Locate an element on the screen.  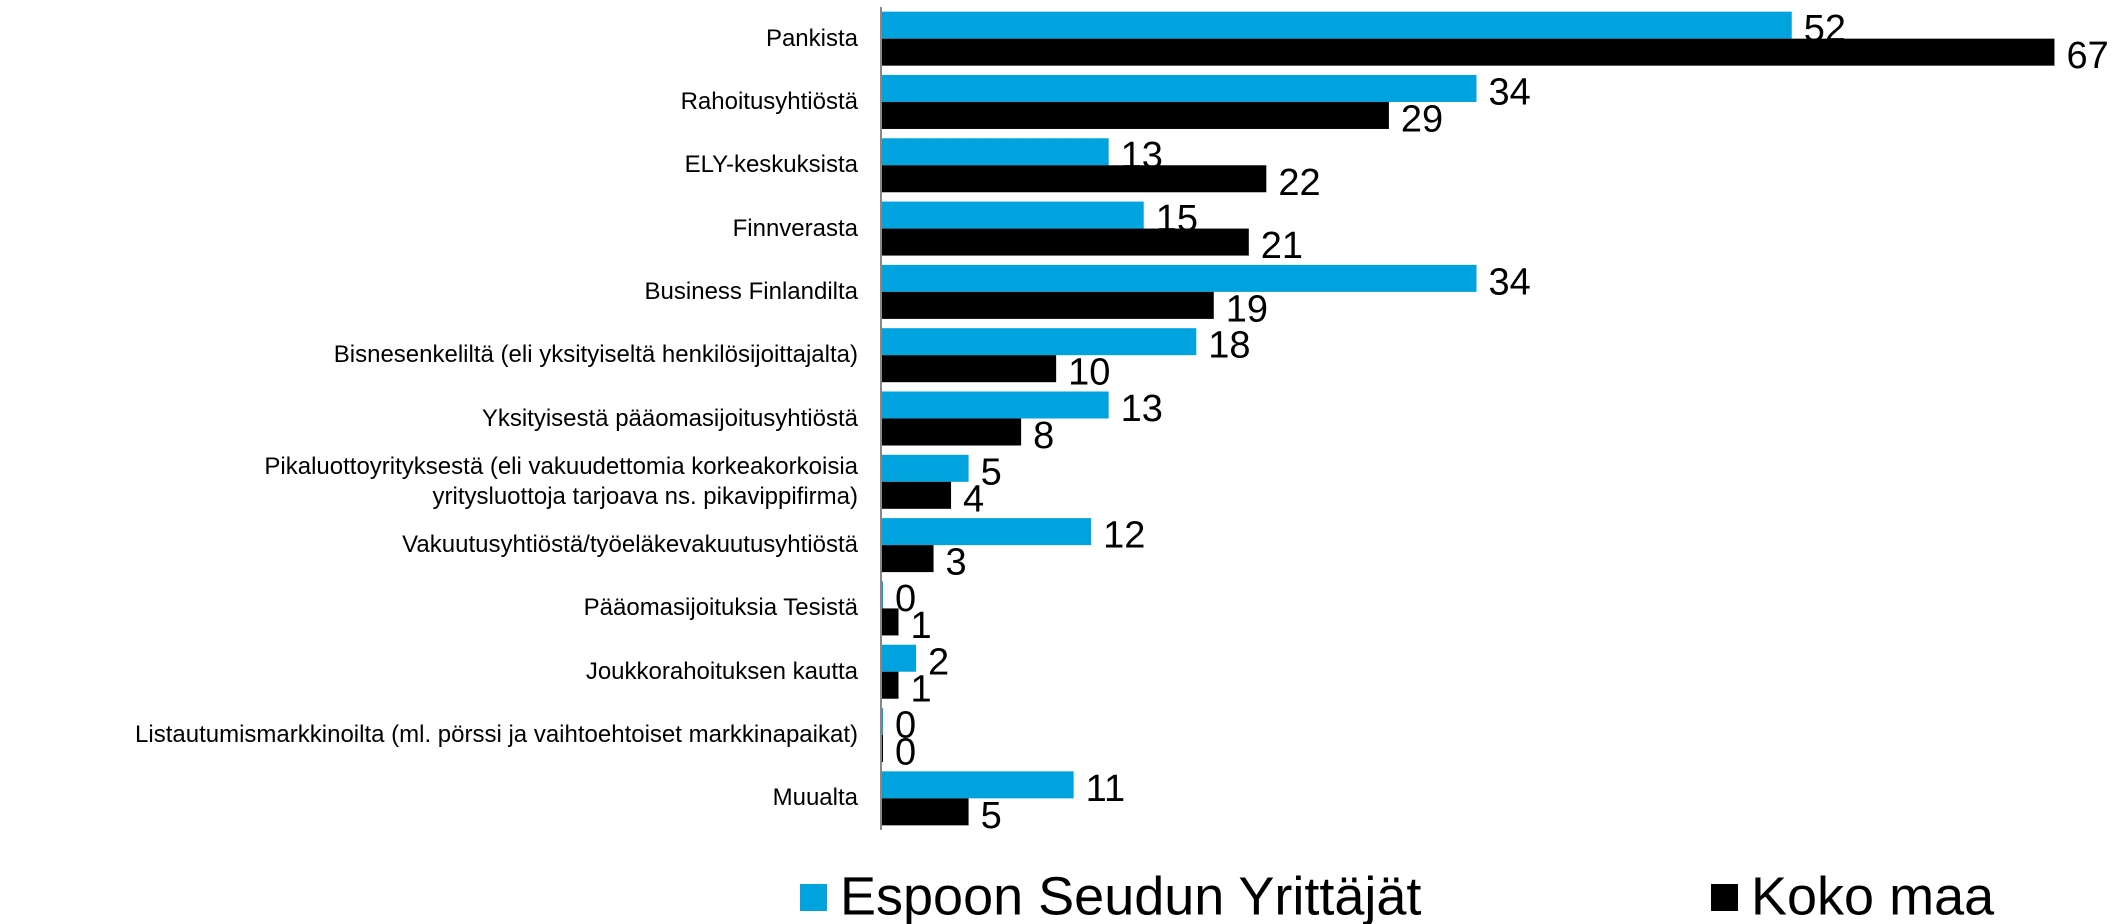
category-label: Joukkorahoituksen kautta is located at coordinates (721, 671).